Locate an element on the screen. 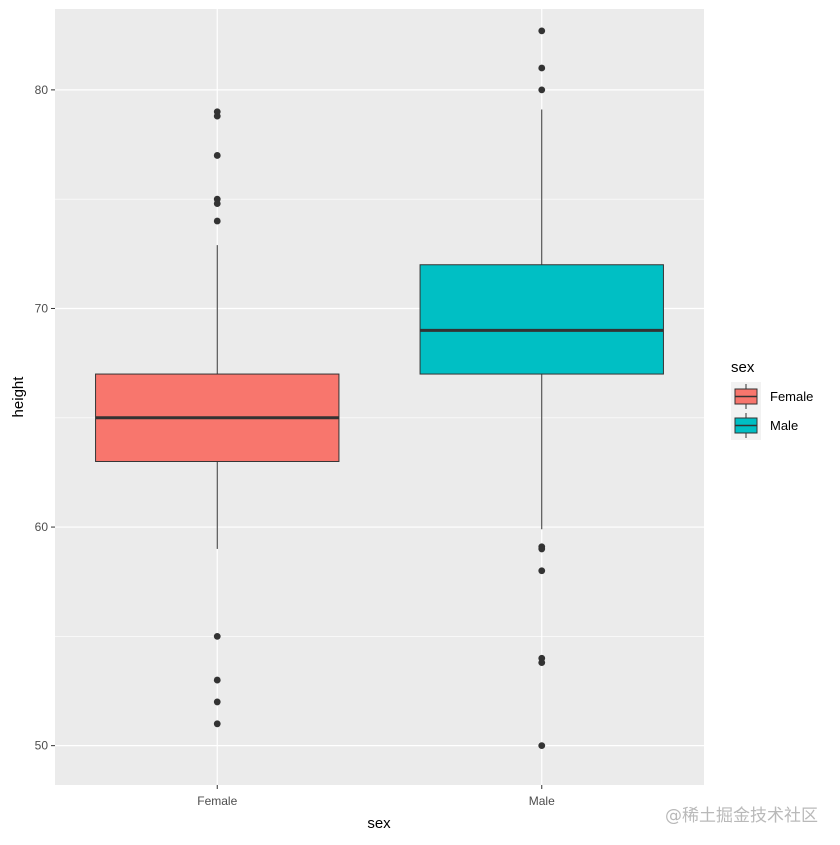  legend-items: Female Male is located at coordinates (772, 411).